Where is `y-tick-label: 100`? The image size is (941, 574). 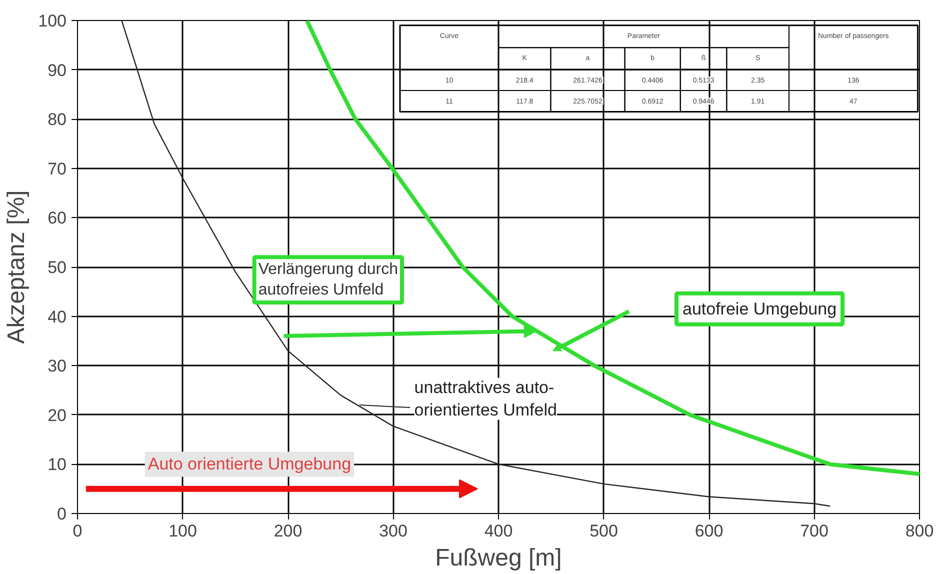 y-tick-label: 100 is located at coordinates (52, 21).